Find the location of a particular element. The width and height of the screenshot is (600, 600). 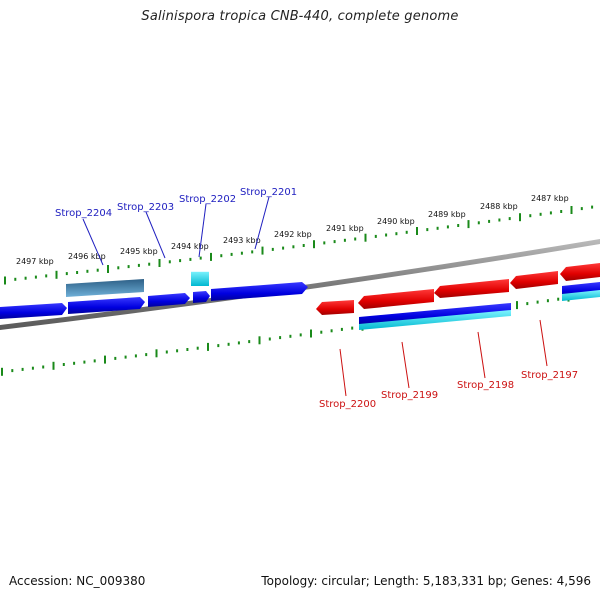

reverse-strand-genes is located at coordinates (458, 296).